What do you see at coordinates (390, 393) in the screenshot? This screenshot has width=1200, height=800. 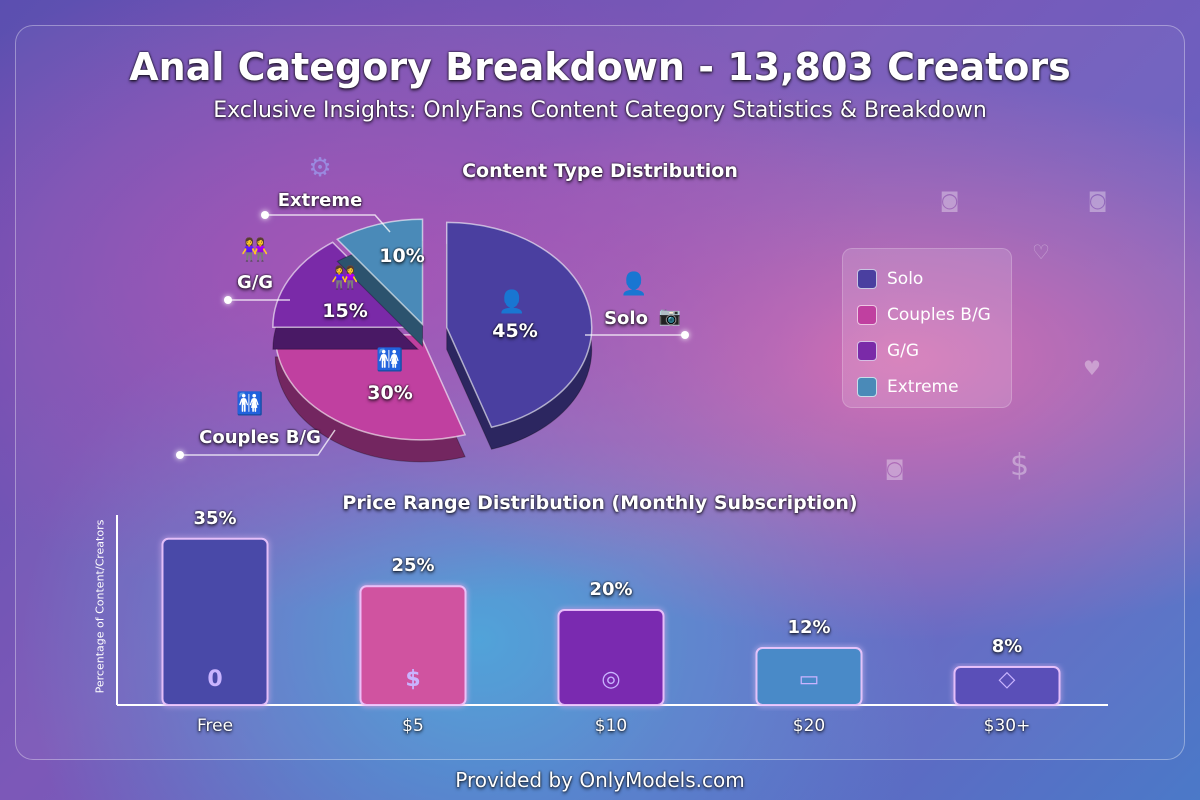 I see `pie-label-couples: 30%` at bounding box center [390, 393].